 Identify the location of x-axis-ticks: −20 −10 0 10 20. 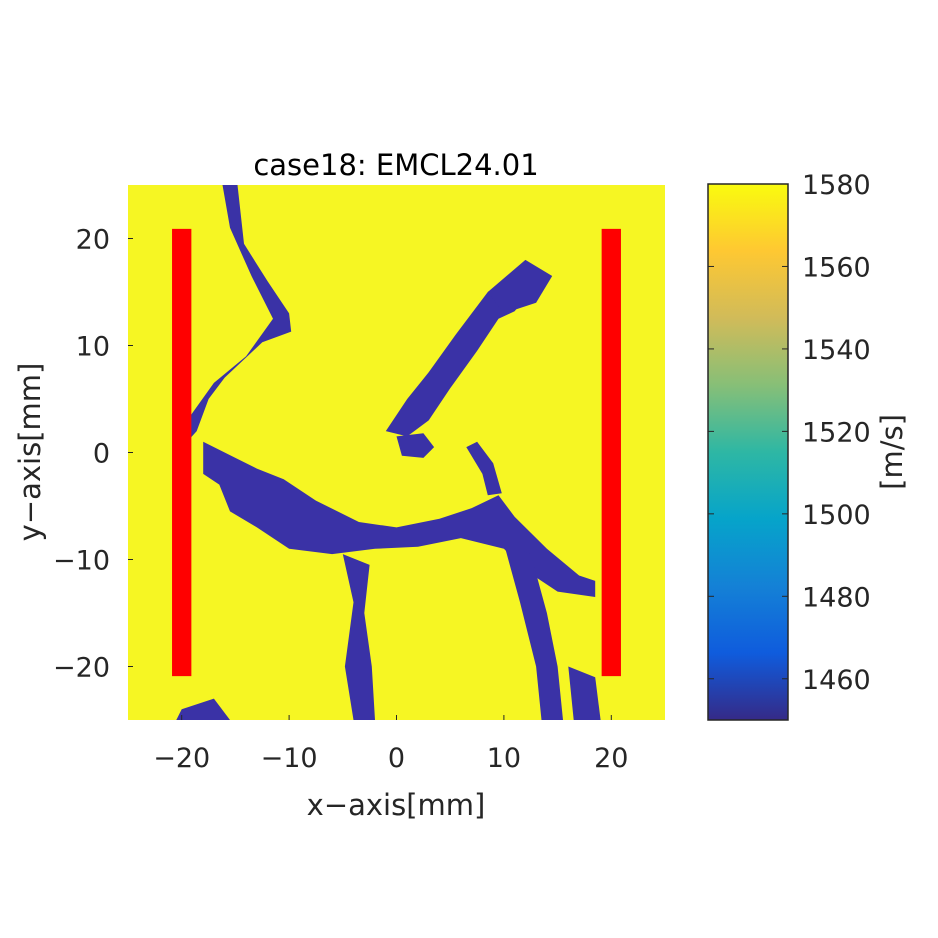
(390, 744).